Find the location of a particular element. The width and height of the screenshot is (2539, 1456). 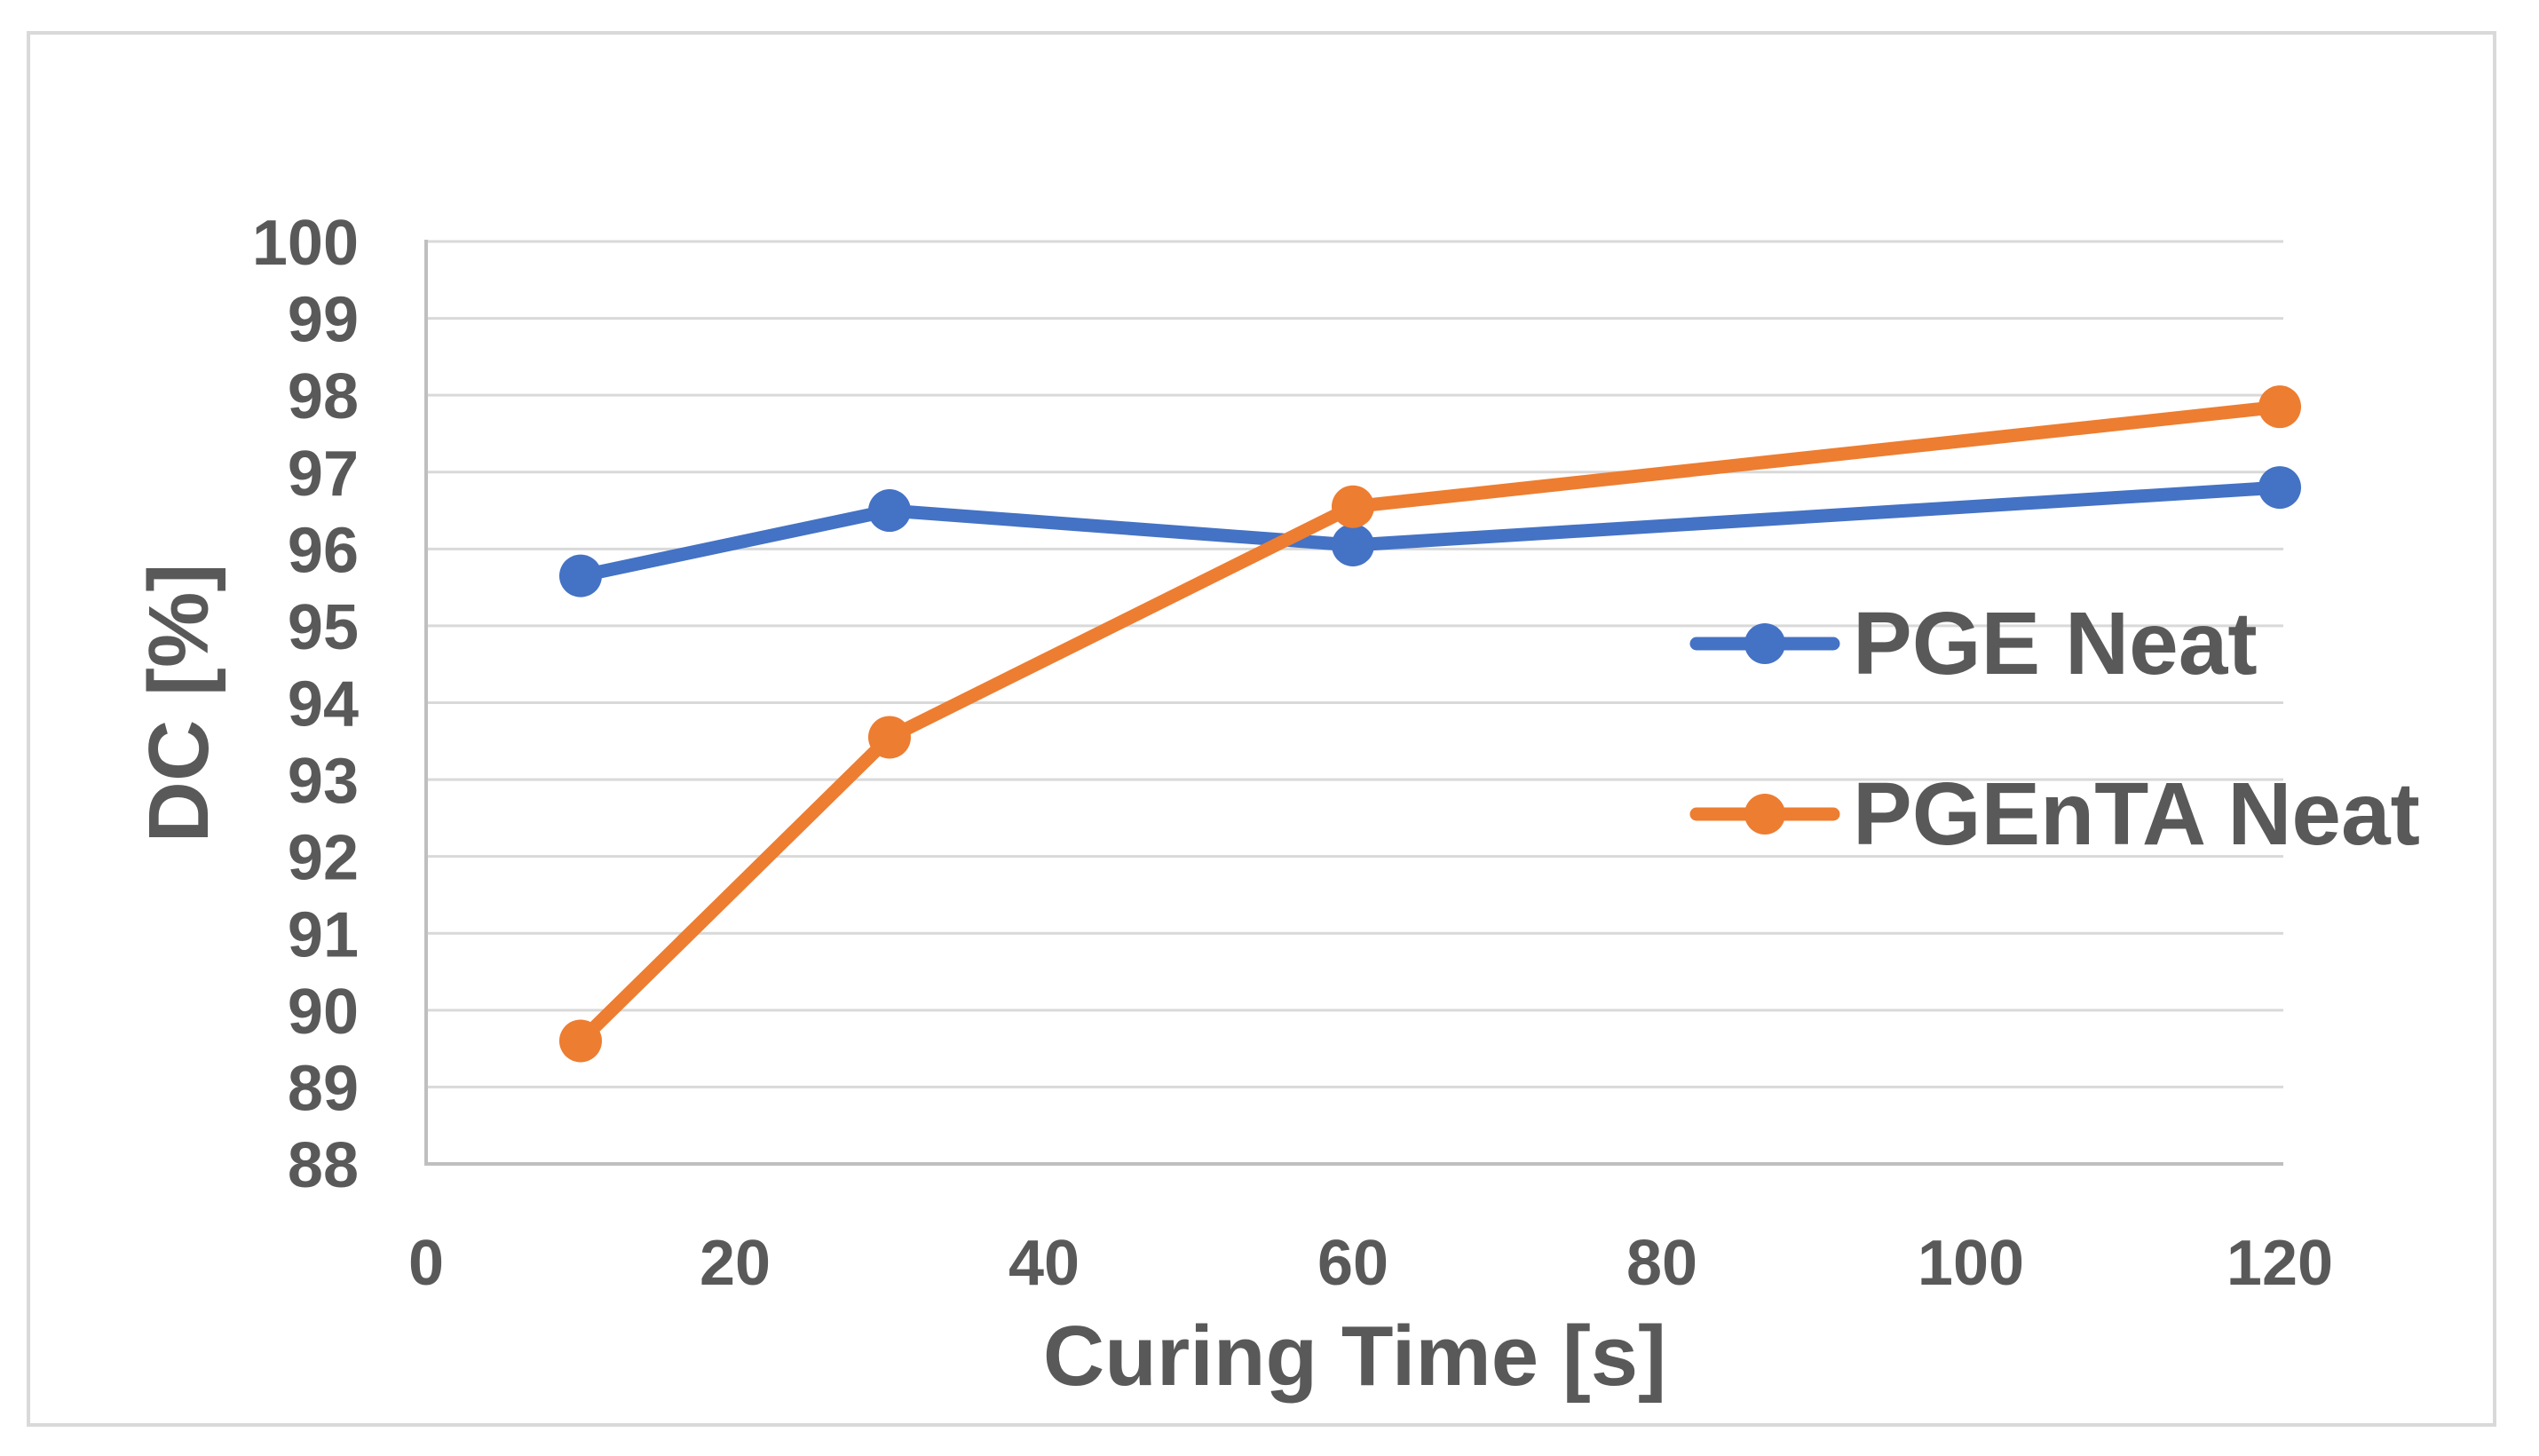

y-tick-label: 99 is located at coordinates (323, 320).